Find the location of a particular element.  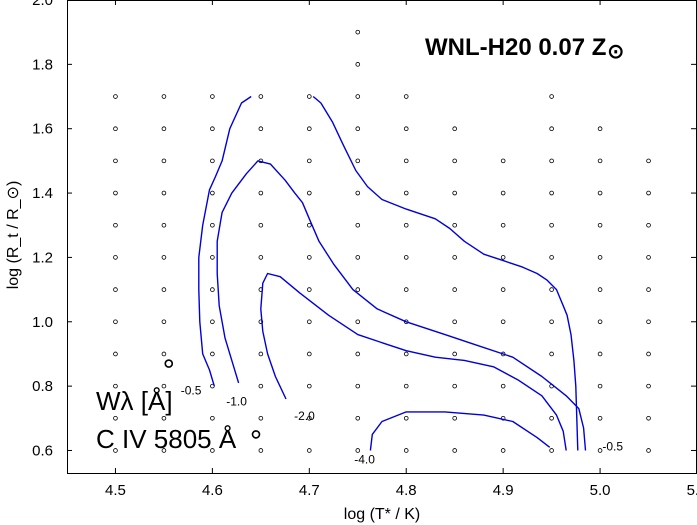

annotation-line-2: C IV 5805 Å is located at coordinates (166, 439).